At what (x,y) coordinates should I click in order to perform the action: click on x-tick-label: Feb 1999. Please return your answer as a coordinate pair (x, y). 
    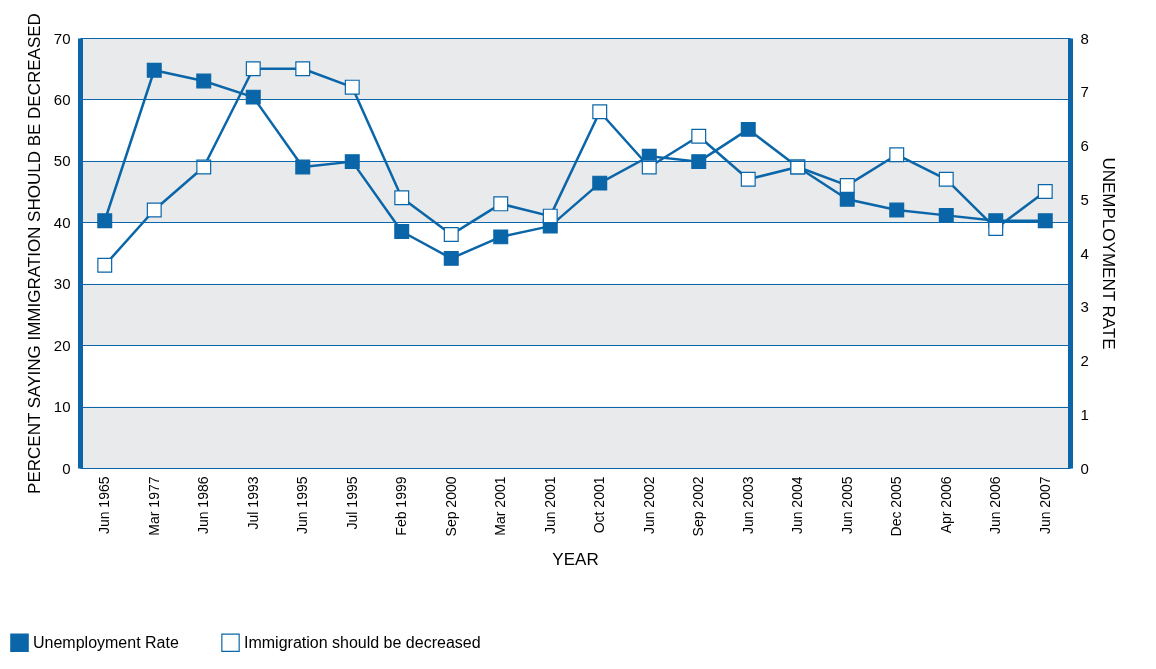
    Looking at the image, I should click on (401, 506).